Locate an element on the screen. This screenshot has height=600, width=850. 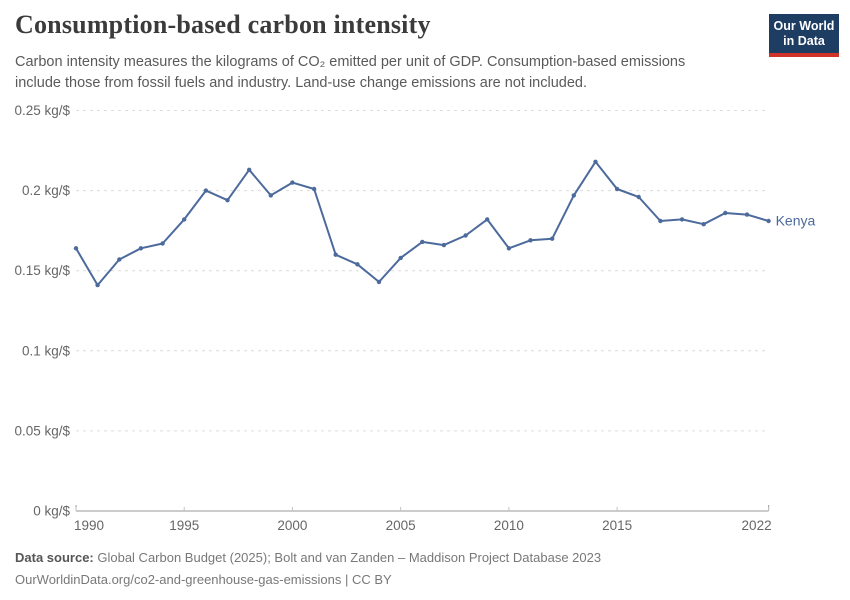
owid-logo-line1: Our World is located at coordinates (804, 26).